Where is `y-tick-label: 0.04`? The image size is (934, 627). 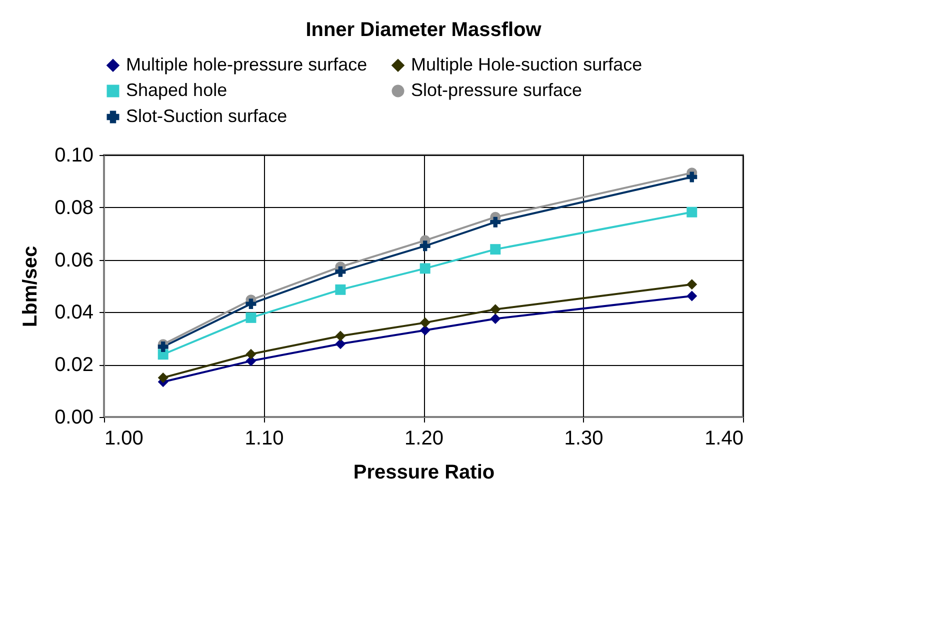 y-tick-label: 0.04 is located at coordinates (74, 313).